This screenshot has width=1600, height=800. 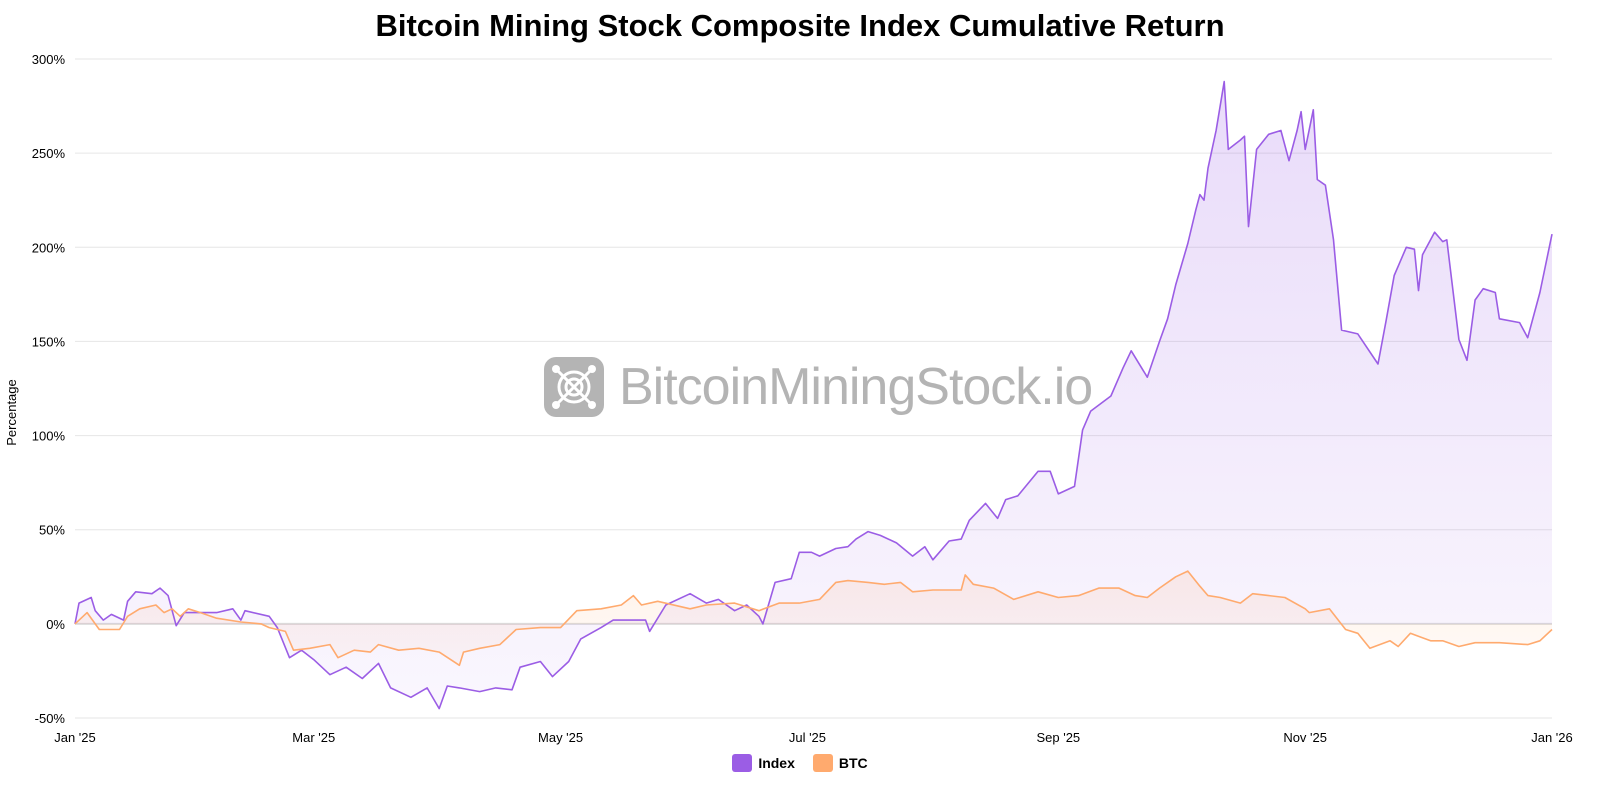 What do you see at coordinates (49, 153) in the screenshot?
I see `y-tick-label: 250%` at bounding box center [49, 153].